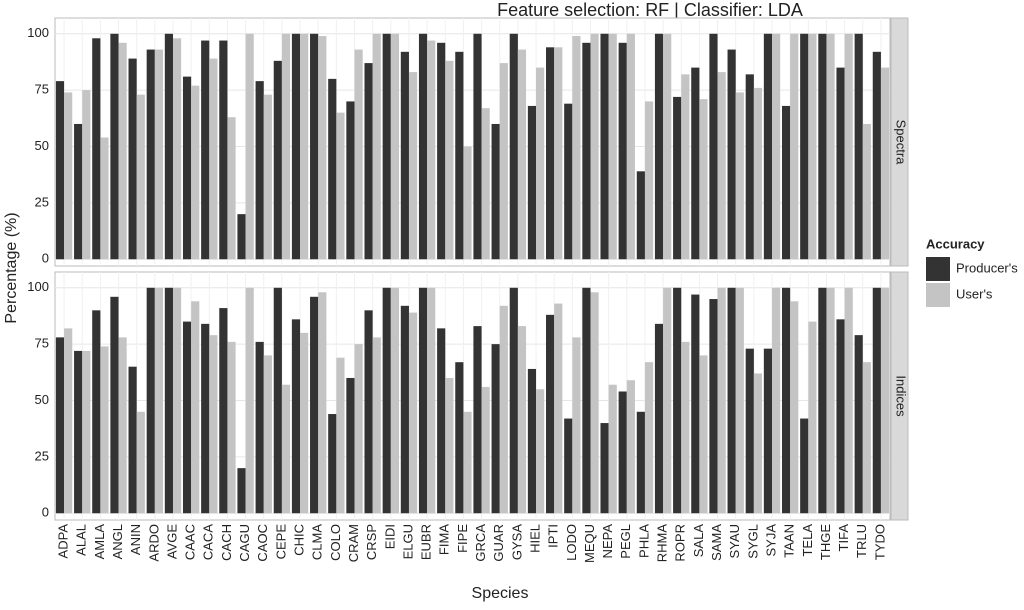 The image size is (1024, 610). I want to click on x-tick-label: TELA, so click(807, 540).